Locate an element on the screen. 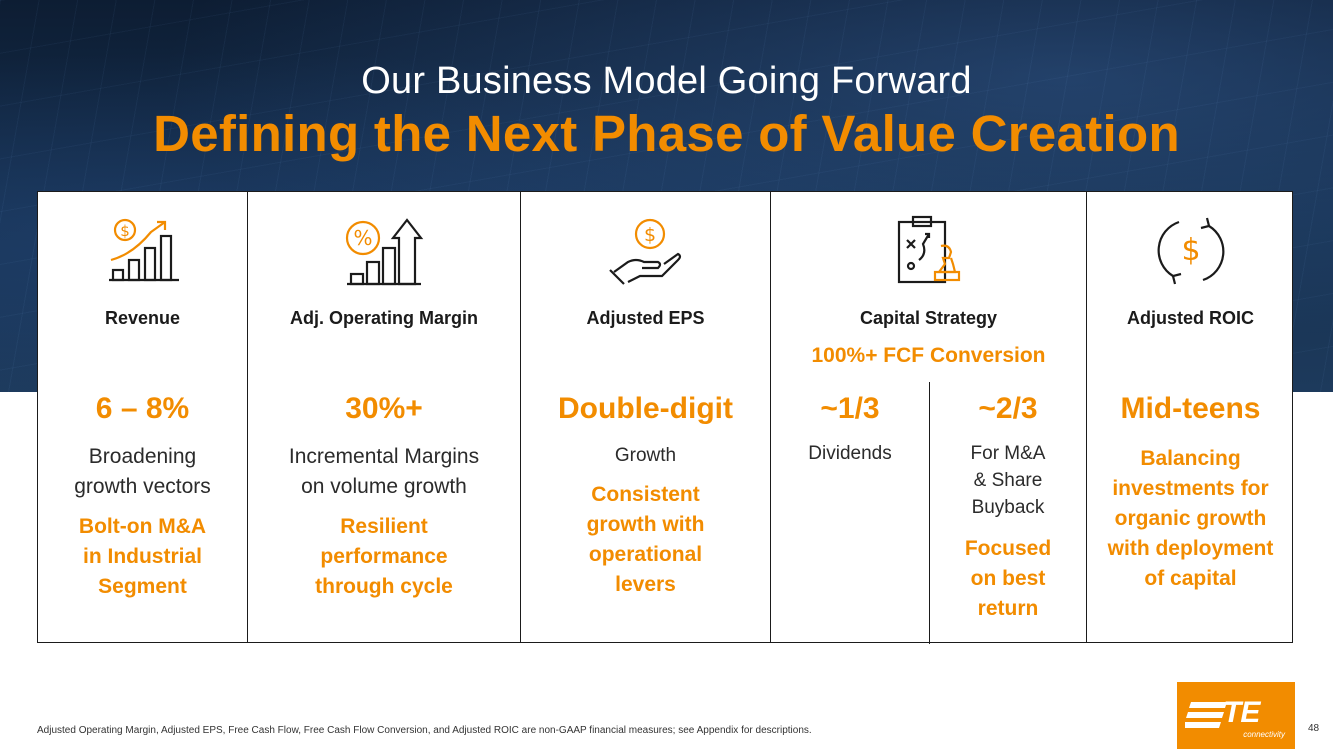  fcf-conversion: 100%+ FCF Conversion is located at coordinates (928, 355).